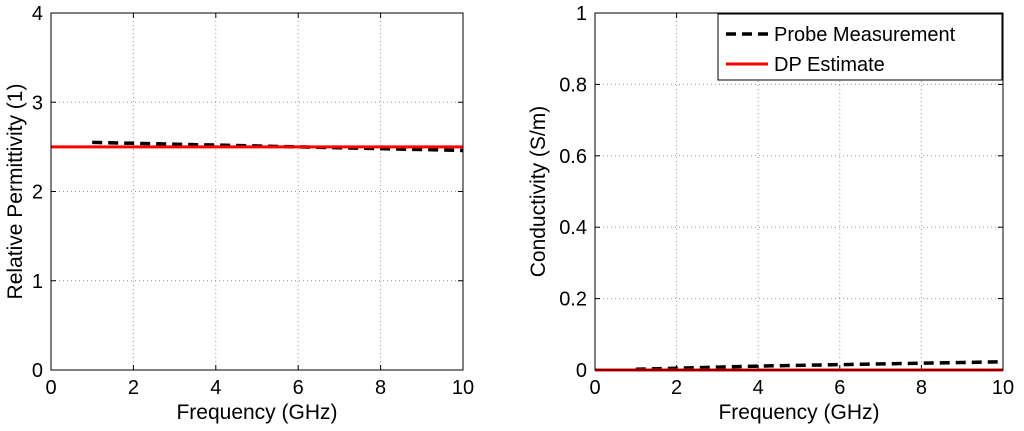 The height and width of the screenshot is (431, 1024). What do you see at coordinates (829, 65) in the screenshot?
I see `legend-label-2: DP Estimate` at bounding box center [829, 65].